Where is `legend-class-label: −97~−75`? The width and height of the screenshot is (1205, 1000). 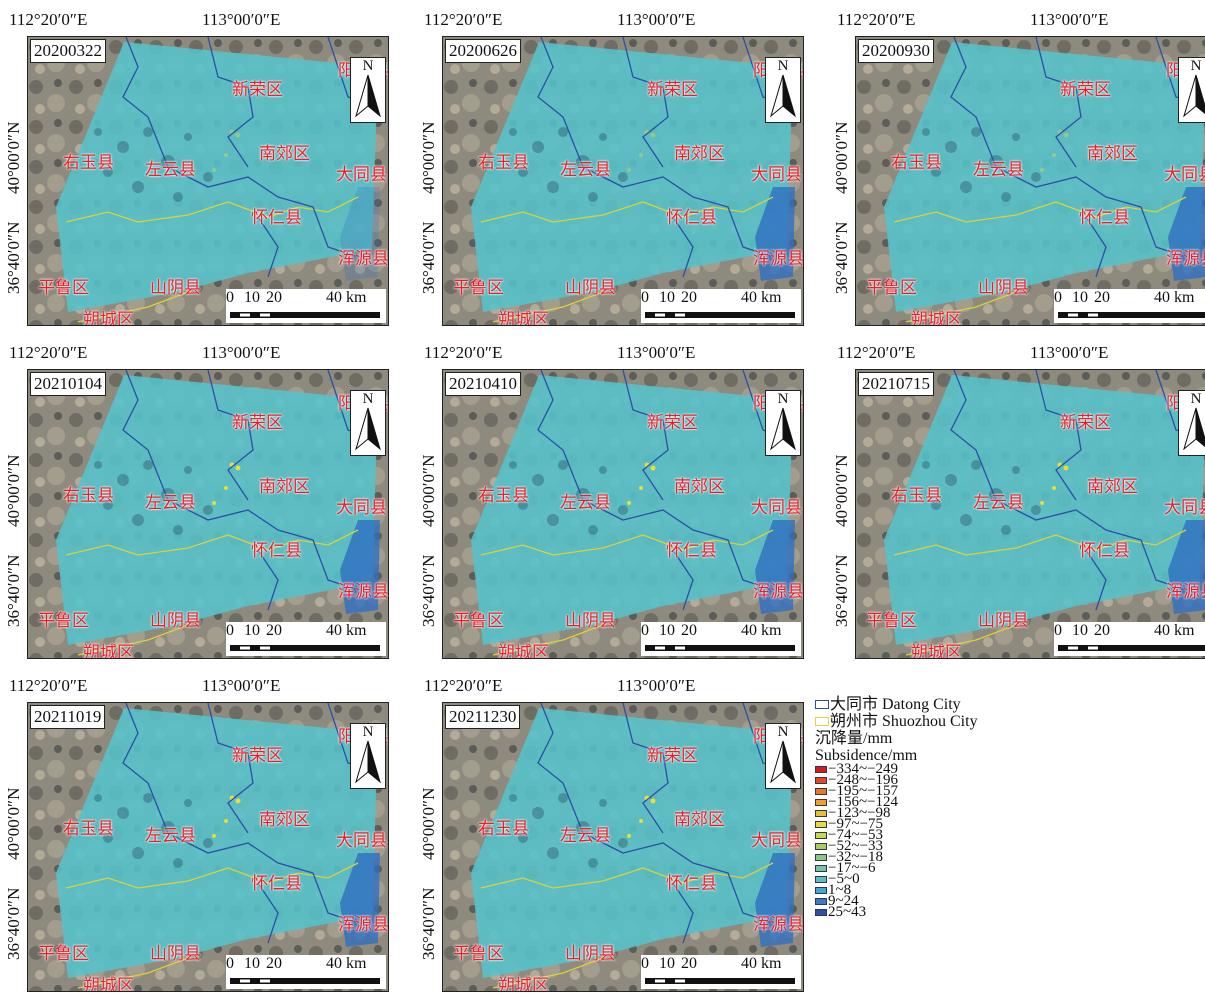
legend-class-label: −97~−75 is located at coordinates (856, 824).